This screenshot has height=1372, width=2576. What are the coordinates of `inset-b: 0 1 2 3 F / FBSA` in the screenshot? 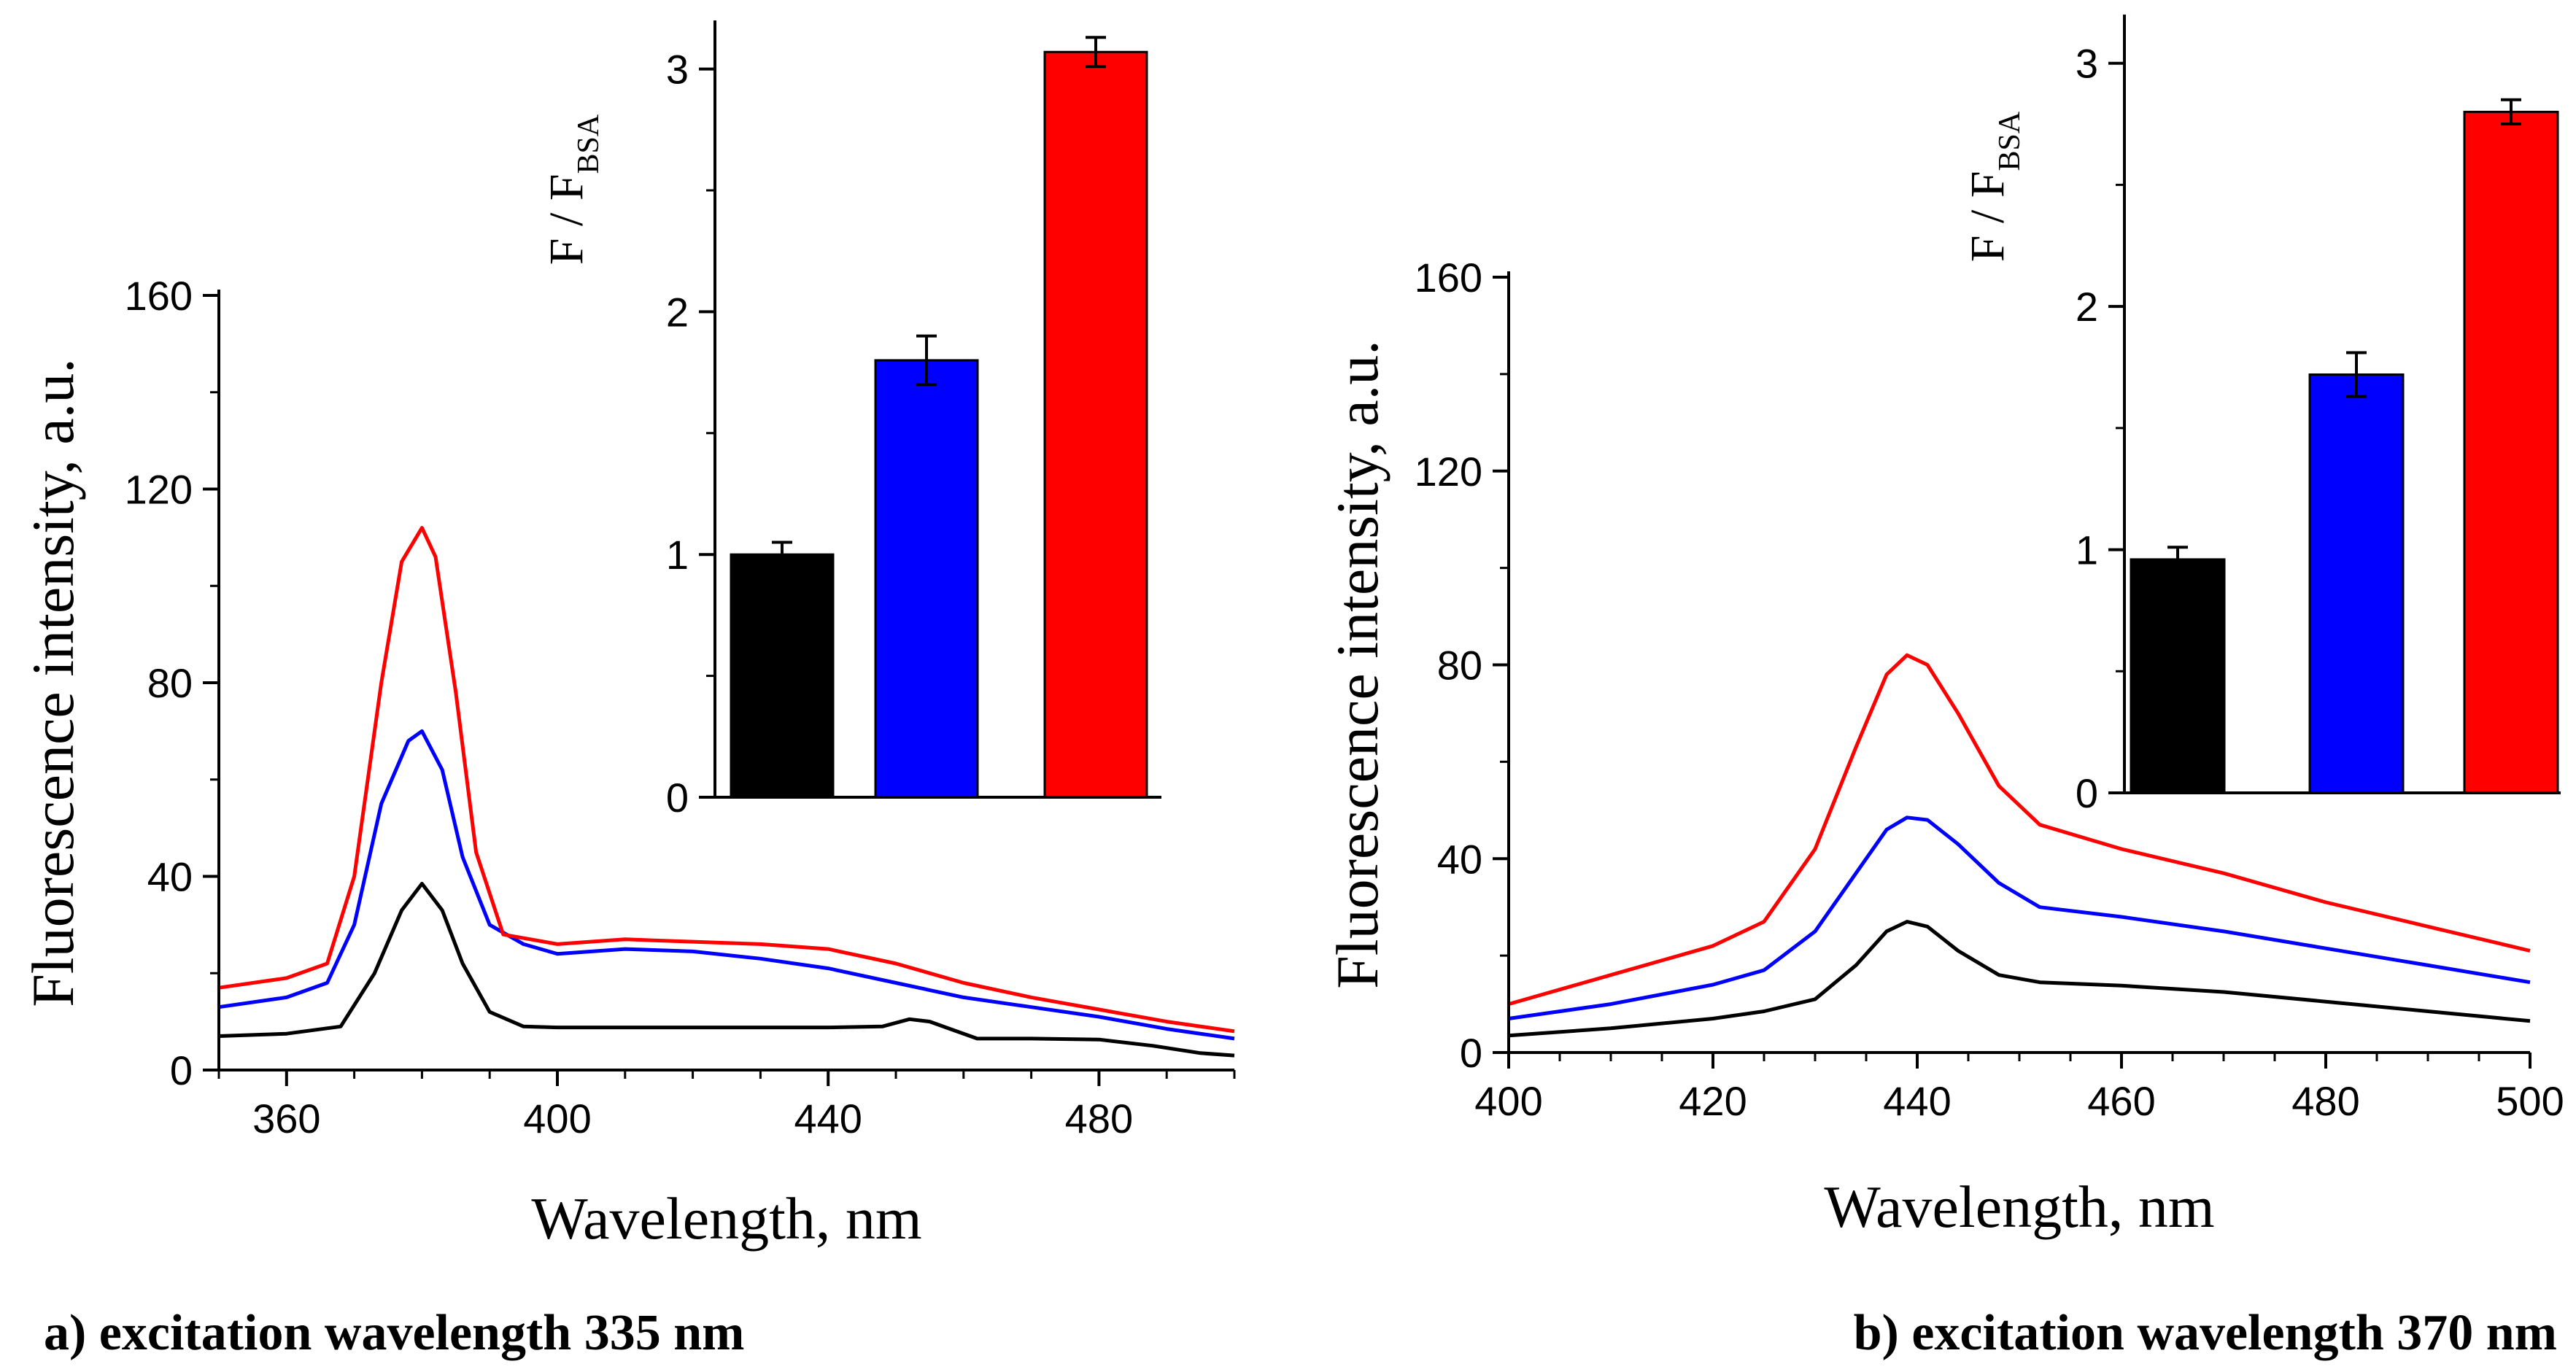 It's located at (2261, 416).